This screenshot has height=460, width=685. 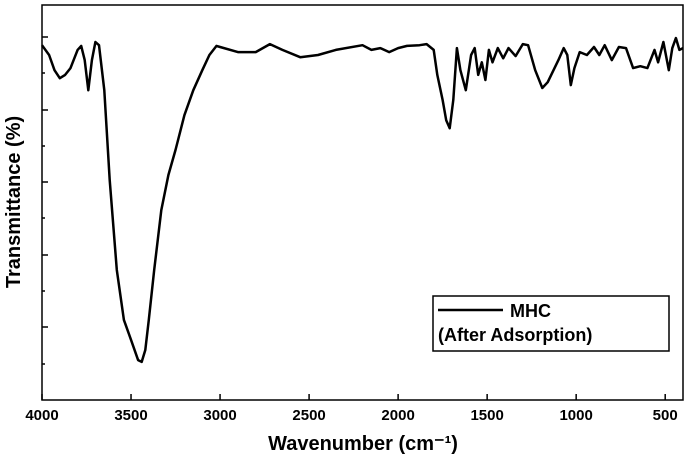 I want to click on y-axis-title: Transmittance (%), so click(x=14, y=202).